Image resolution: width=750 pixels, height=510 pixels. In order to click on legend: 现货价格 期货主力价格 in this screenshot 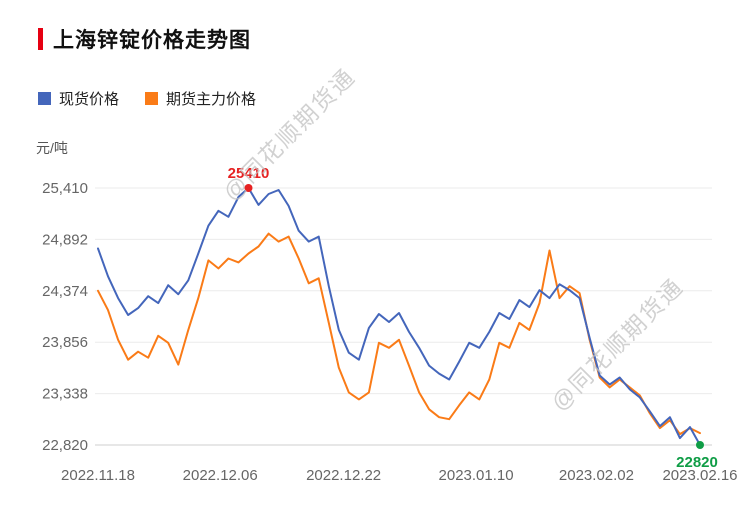, I will do `click(147, 98)`.